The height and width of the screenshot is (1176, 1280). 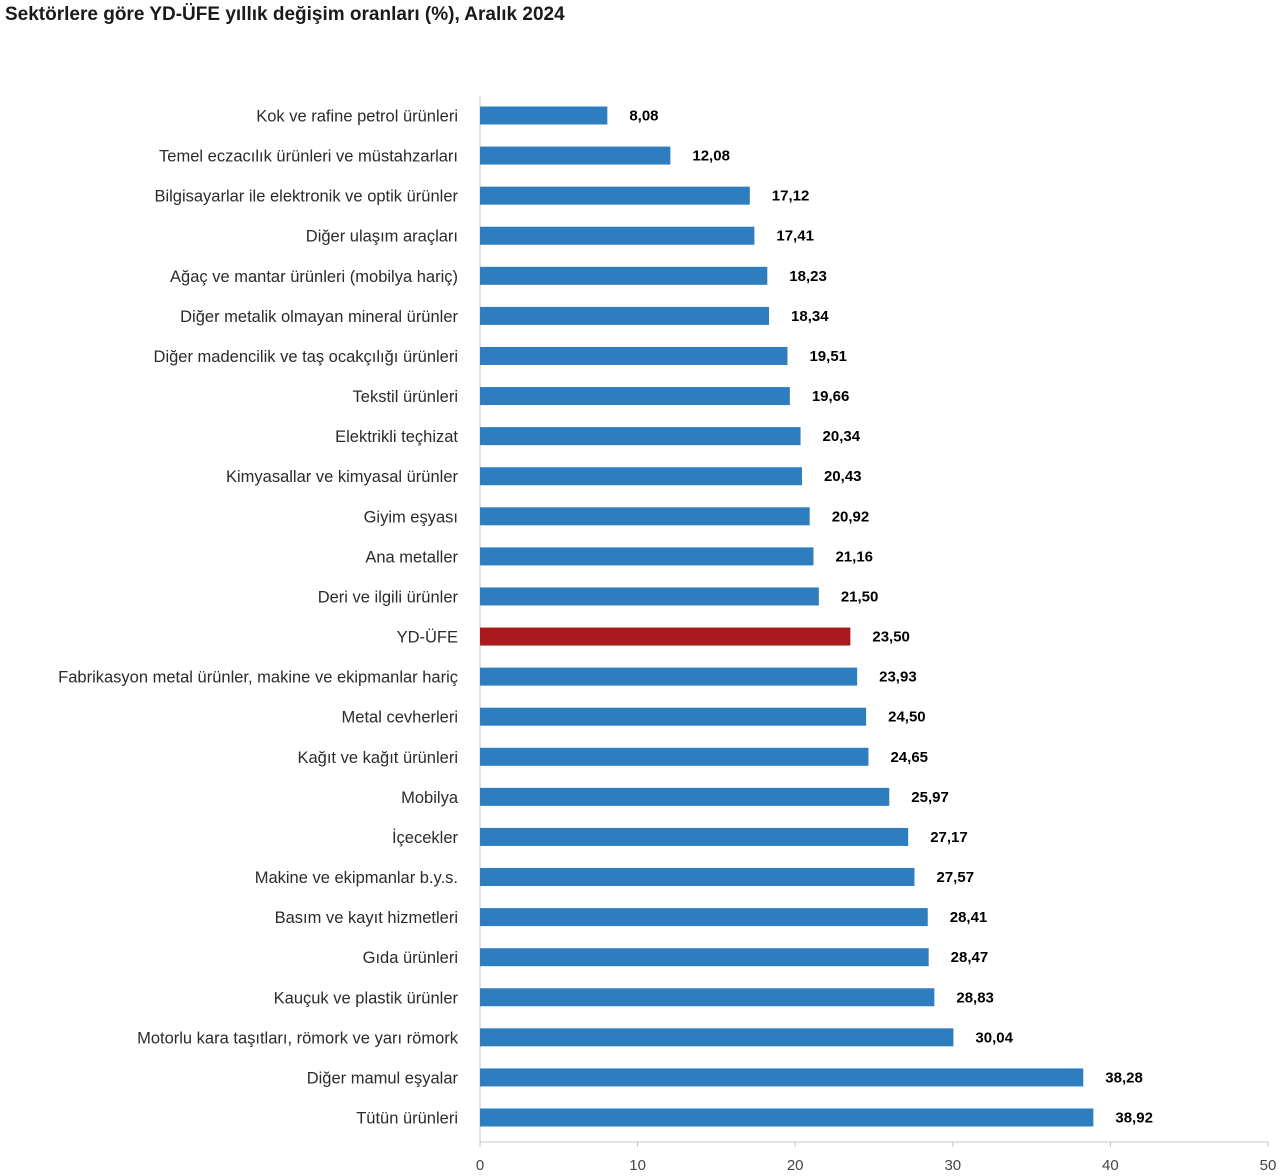 I want to click on category-label-makine-ve-ekipmanlar-b-y-s: Makine ve ekipmanlar b.y.s., so click(x=356, y=878).